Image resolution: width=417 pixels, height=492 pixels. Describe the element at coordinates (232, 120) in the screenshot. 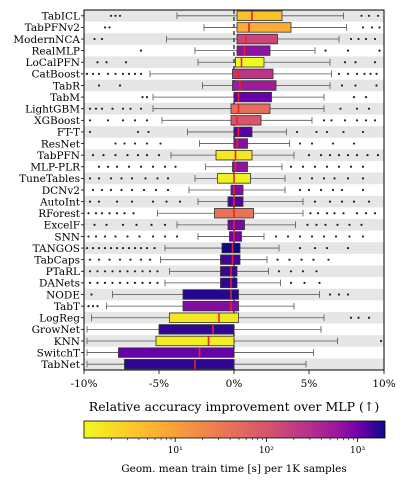

I see `box-xgboost` at that location.